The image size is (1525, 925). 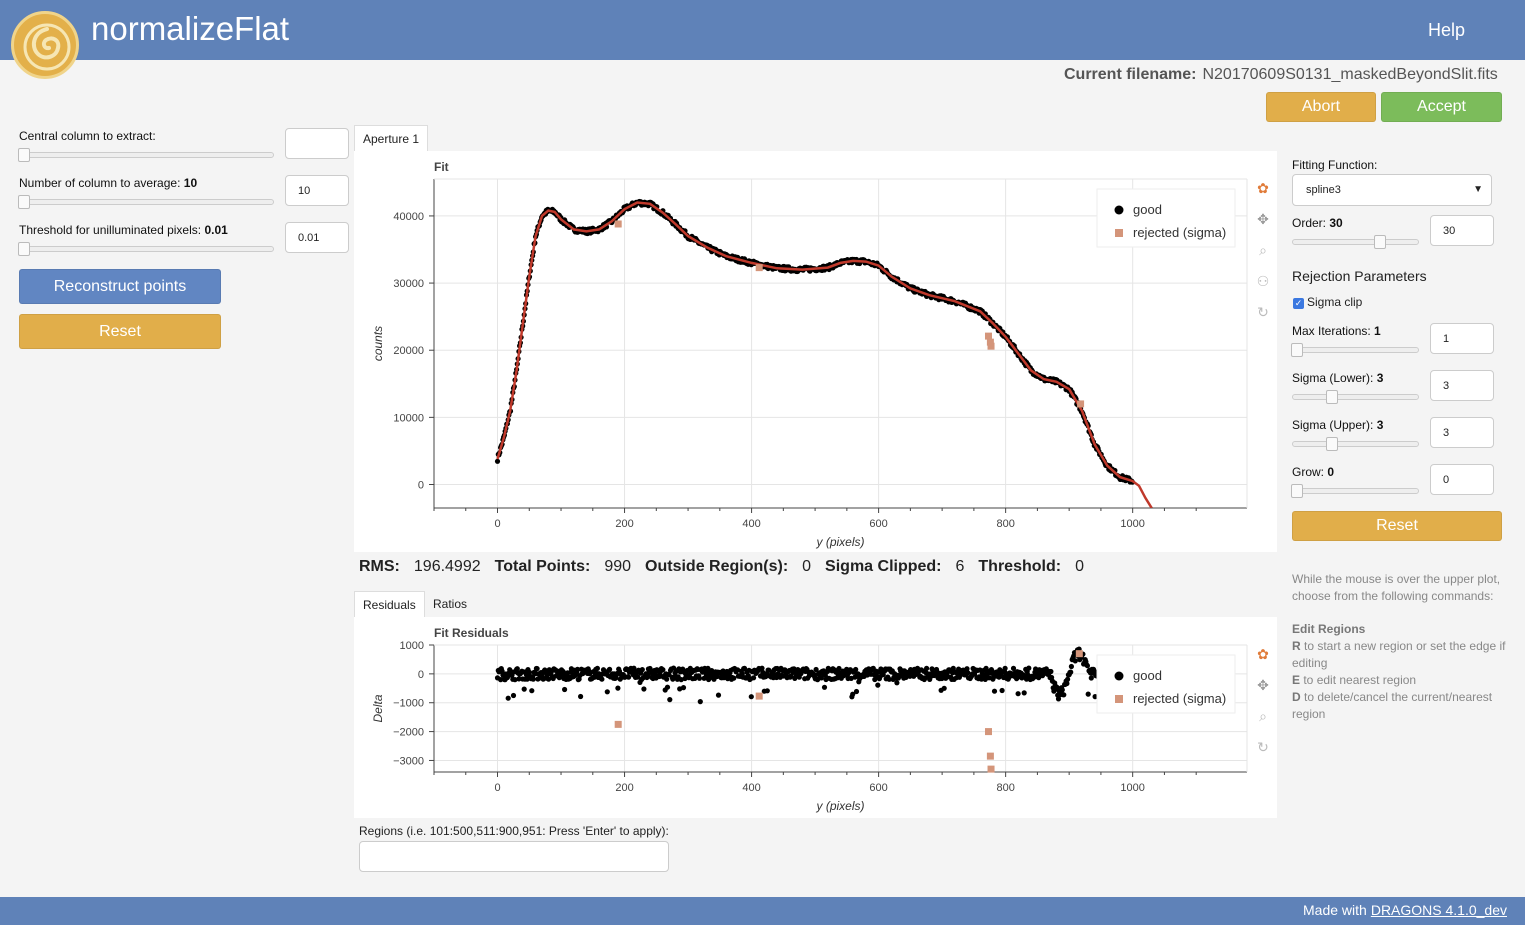 I want to click on legend-rejected-label: rejected (sigma), so click(x=1179, y=232).